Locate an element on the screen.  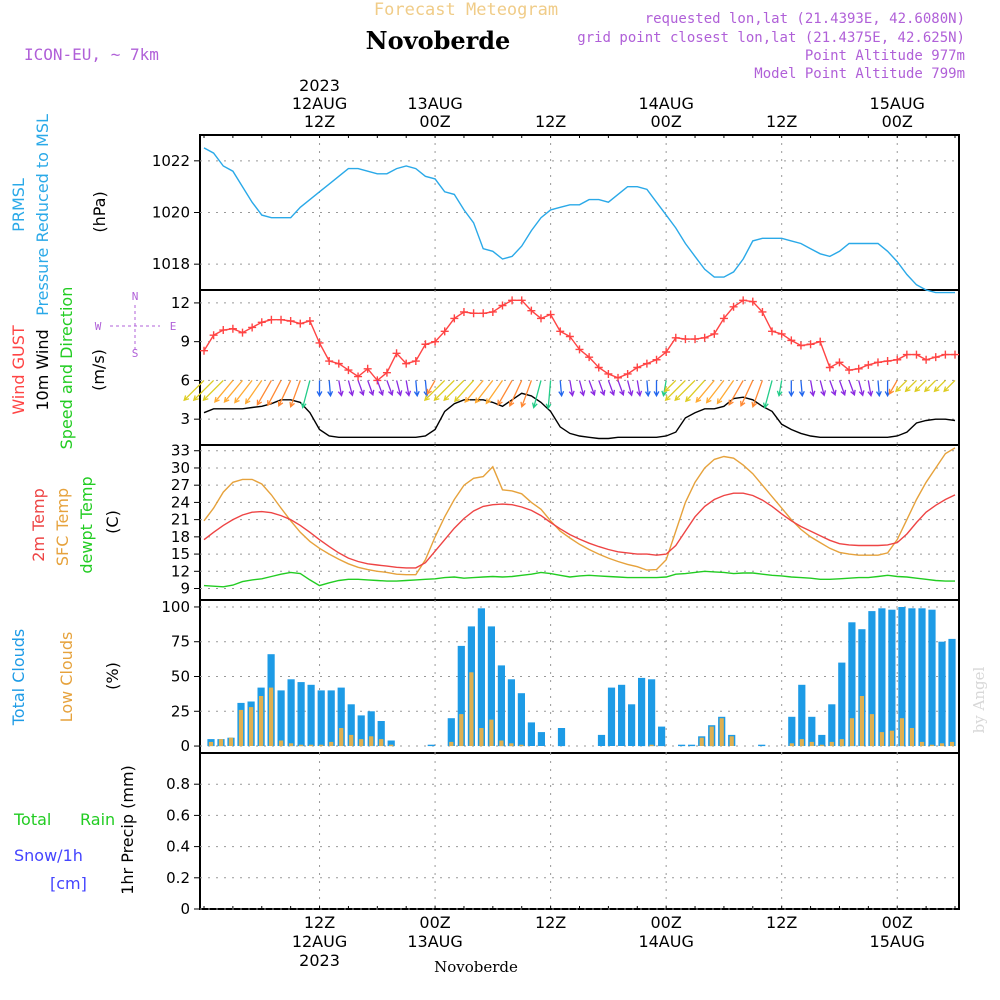
wind-label-10m: 10m Wind is located at coordinates (42, 369).